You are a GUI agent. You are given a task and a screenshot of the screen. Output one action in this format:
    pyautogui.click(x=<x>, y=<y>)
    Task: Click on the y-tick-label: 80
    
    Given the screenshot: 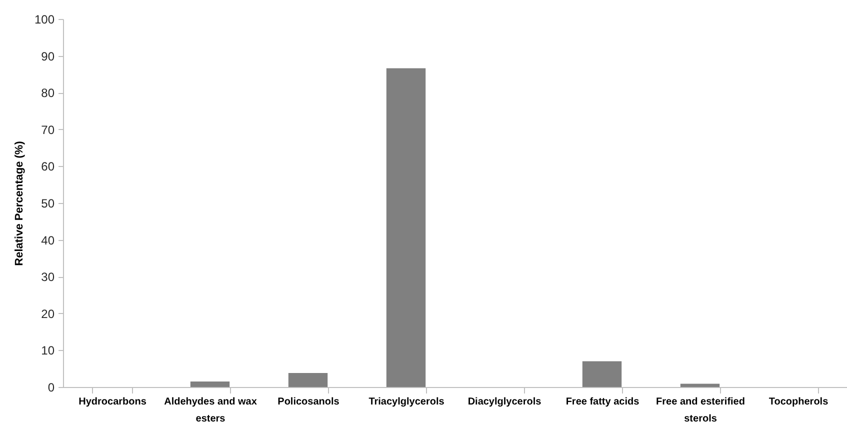 What is the action you would take?
    pyautogui.click(x=48, y=93)
    